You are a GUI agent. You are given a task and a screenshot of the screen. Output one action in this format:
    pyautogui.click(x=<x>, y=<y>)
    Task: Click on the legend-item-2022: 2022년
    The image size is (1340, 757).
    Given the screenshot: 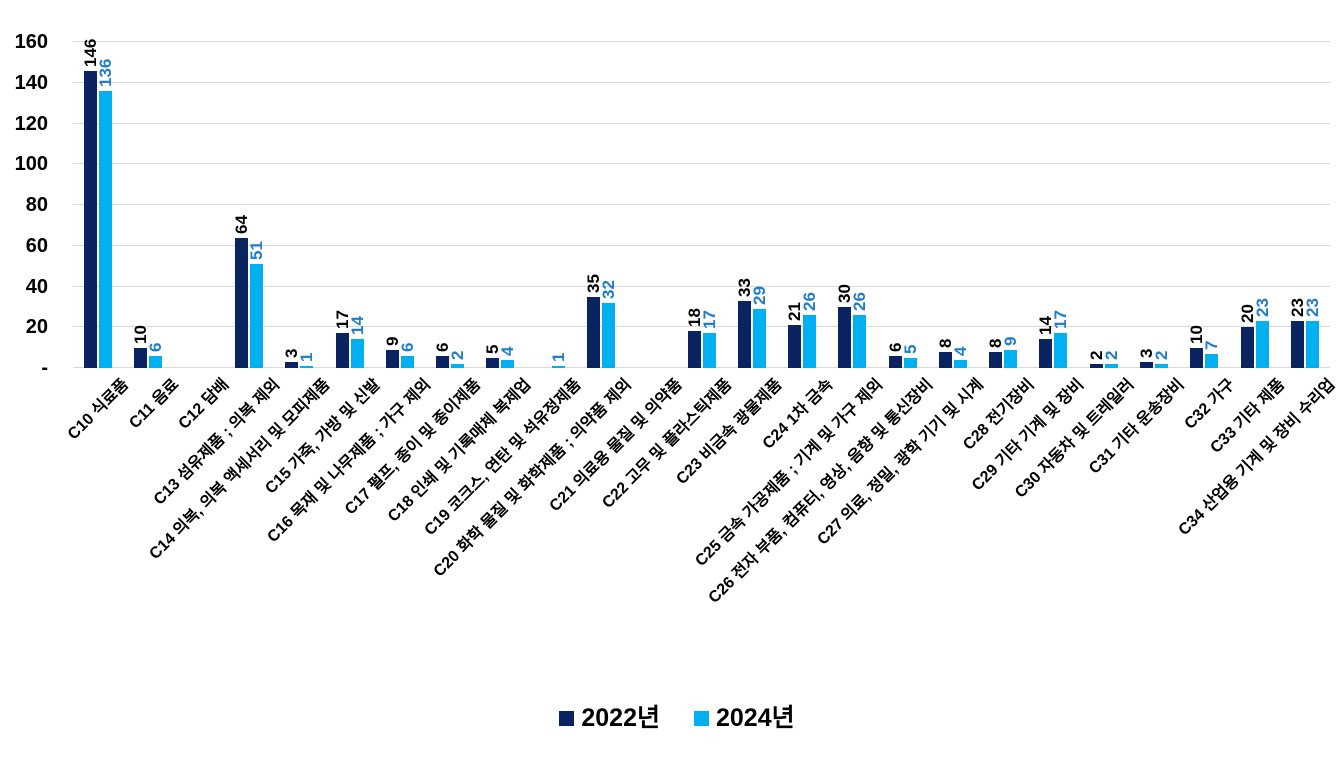 What is the action you would take?
    pyautogui.click(x=609, y=718)
    